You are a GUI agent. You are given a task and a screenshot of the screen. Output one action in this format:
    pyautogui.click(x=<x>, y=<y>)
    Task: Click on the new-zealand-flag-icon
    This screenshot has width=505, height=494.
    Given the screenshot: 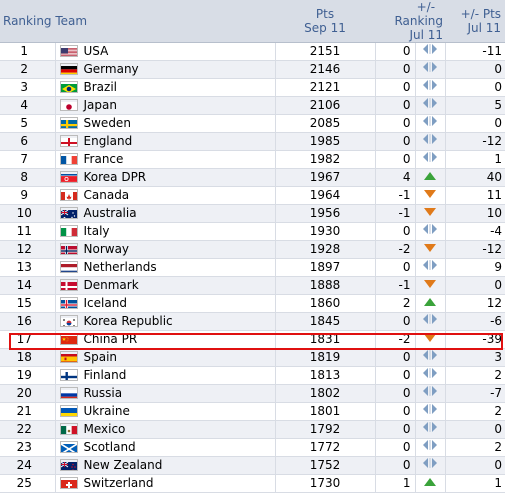 What is the action you would take?
    pyautogui.click(x=68, y=465)
    